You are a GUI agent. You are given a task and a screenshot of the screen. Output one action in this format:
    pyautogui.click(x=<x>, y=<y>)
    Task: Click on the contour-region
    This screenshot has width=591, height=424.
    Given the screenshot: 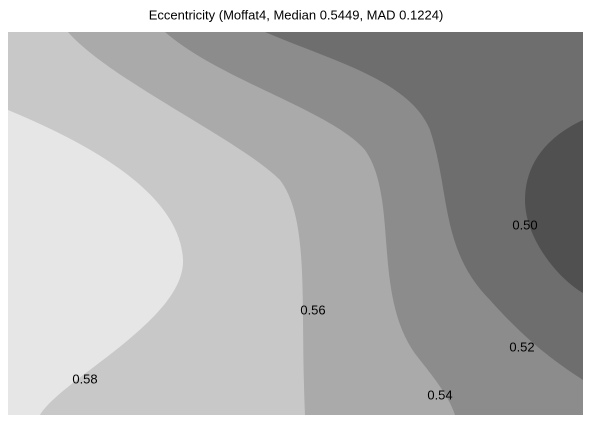 What is the action you would take?
    pyautogui.click(x=554, y=206)
    